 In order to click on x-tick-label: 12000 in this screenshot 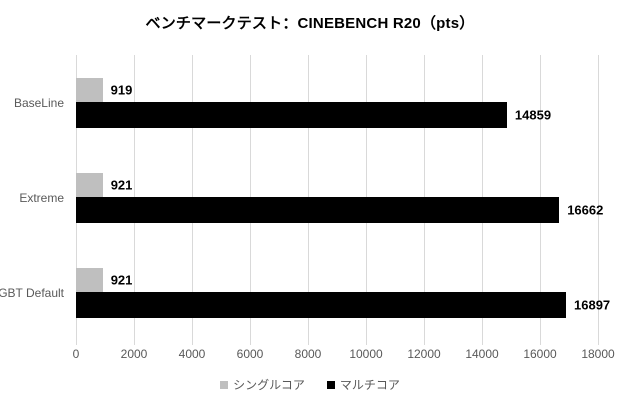, I will do `click(424, 354)`.